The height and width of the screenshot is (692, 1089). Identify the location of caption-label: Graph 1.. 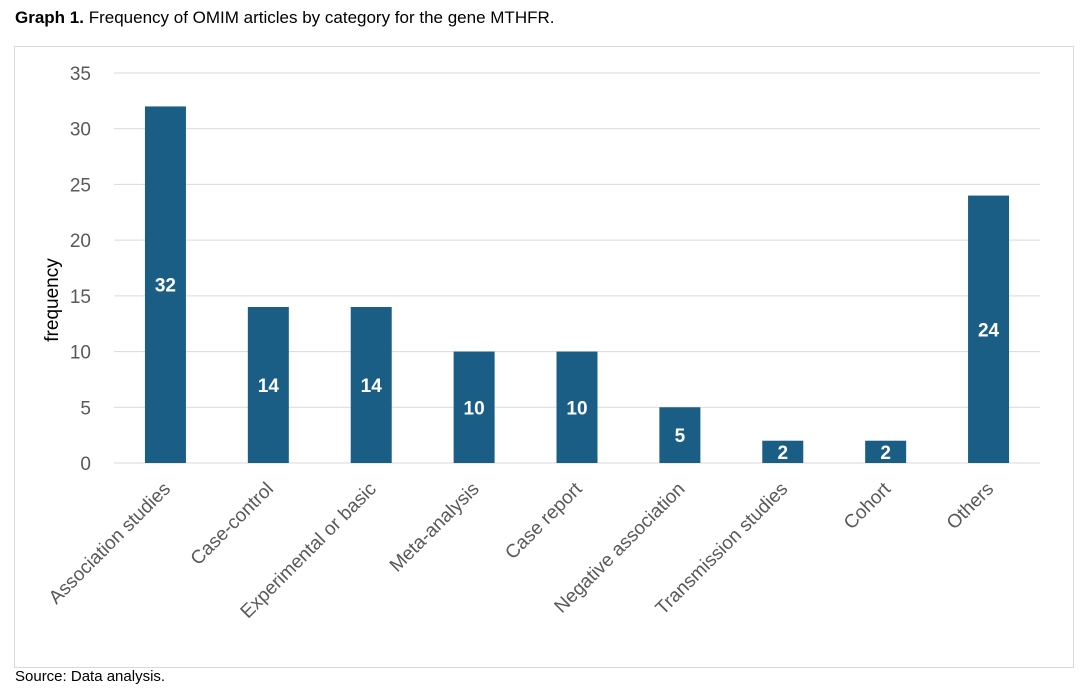
(49, 17).